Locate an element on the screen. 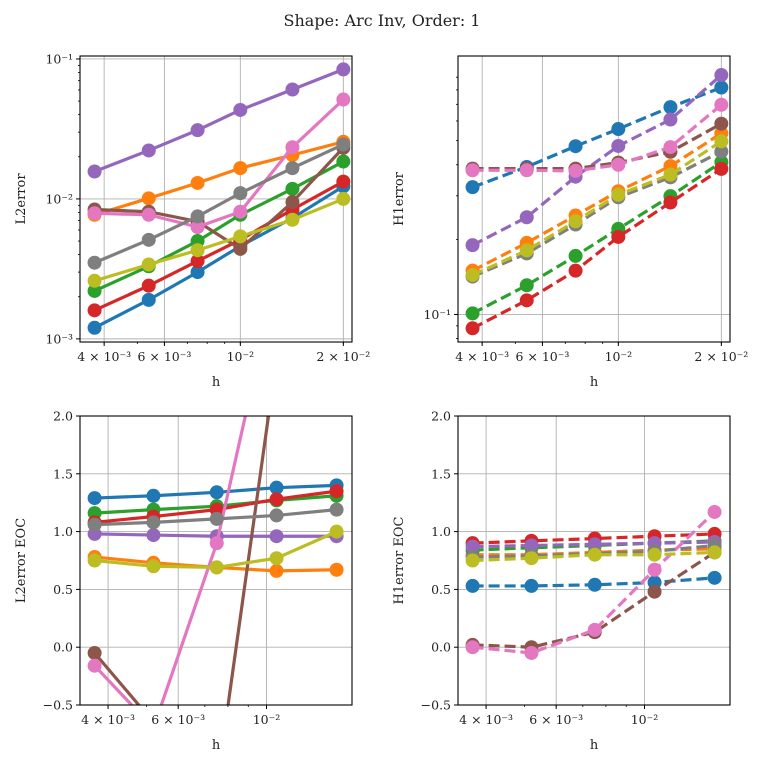 The width and height of the screenshot is (764, 765). y-axis-label: L2error is located at coordinates (21, 199).